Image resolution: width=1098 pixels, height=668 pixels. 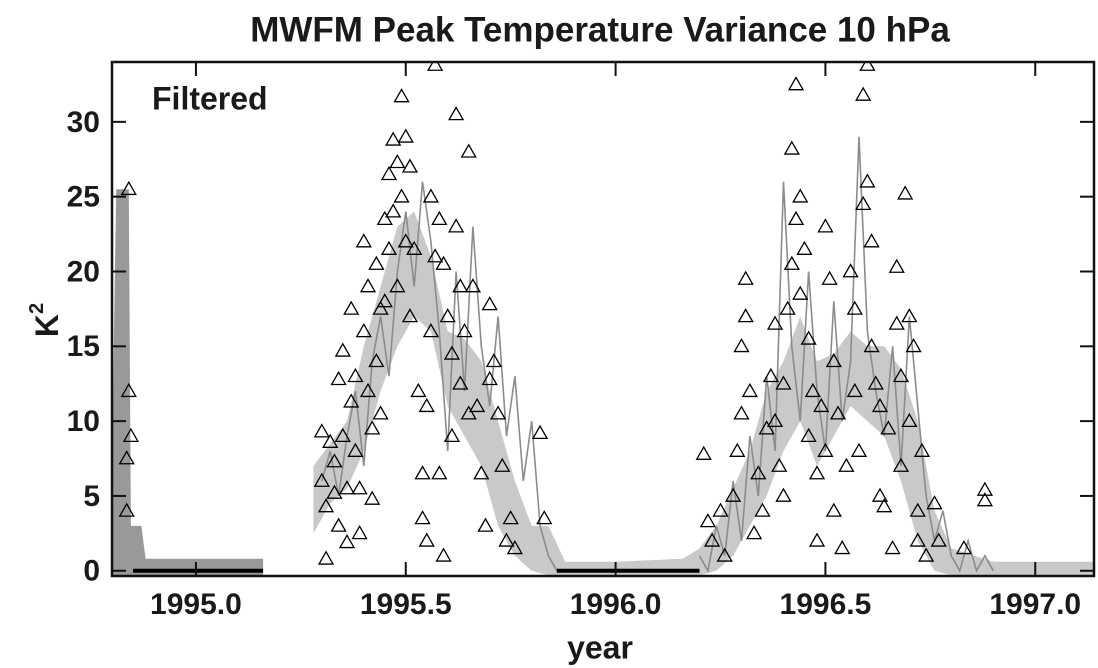 I want to click on y-tick-label: 15, so click(x=83, y=346).